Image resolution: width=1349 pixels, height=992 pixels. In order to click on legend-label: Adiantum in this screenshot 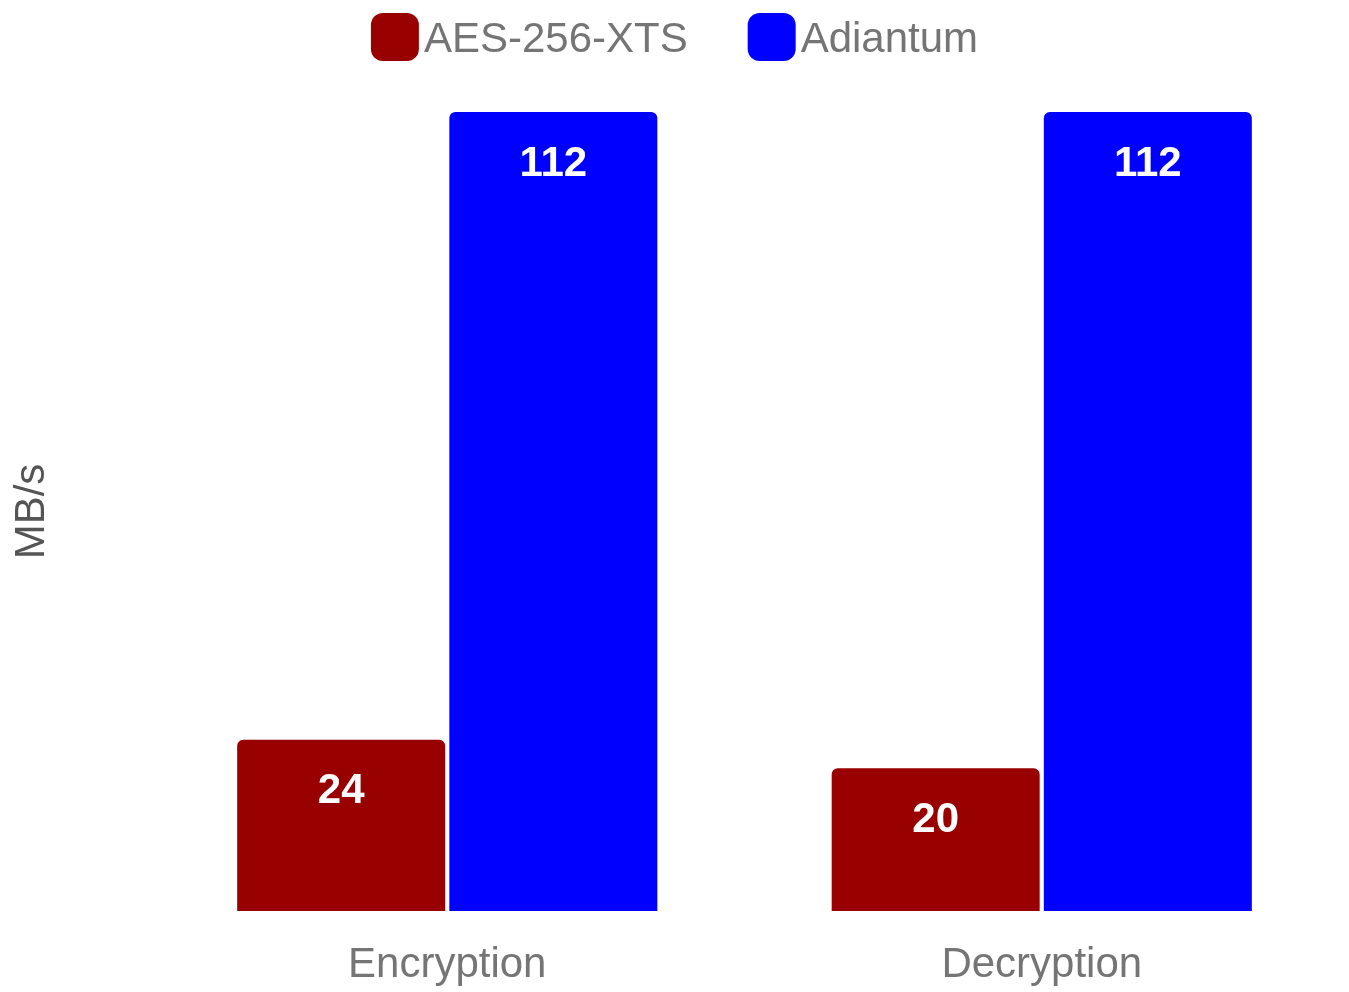, I will do `click(889, 37)`.